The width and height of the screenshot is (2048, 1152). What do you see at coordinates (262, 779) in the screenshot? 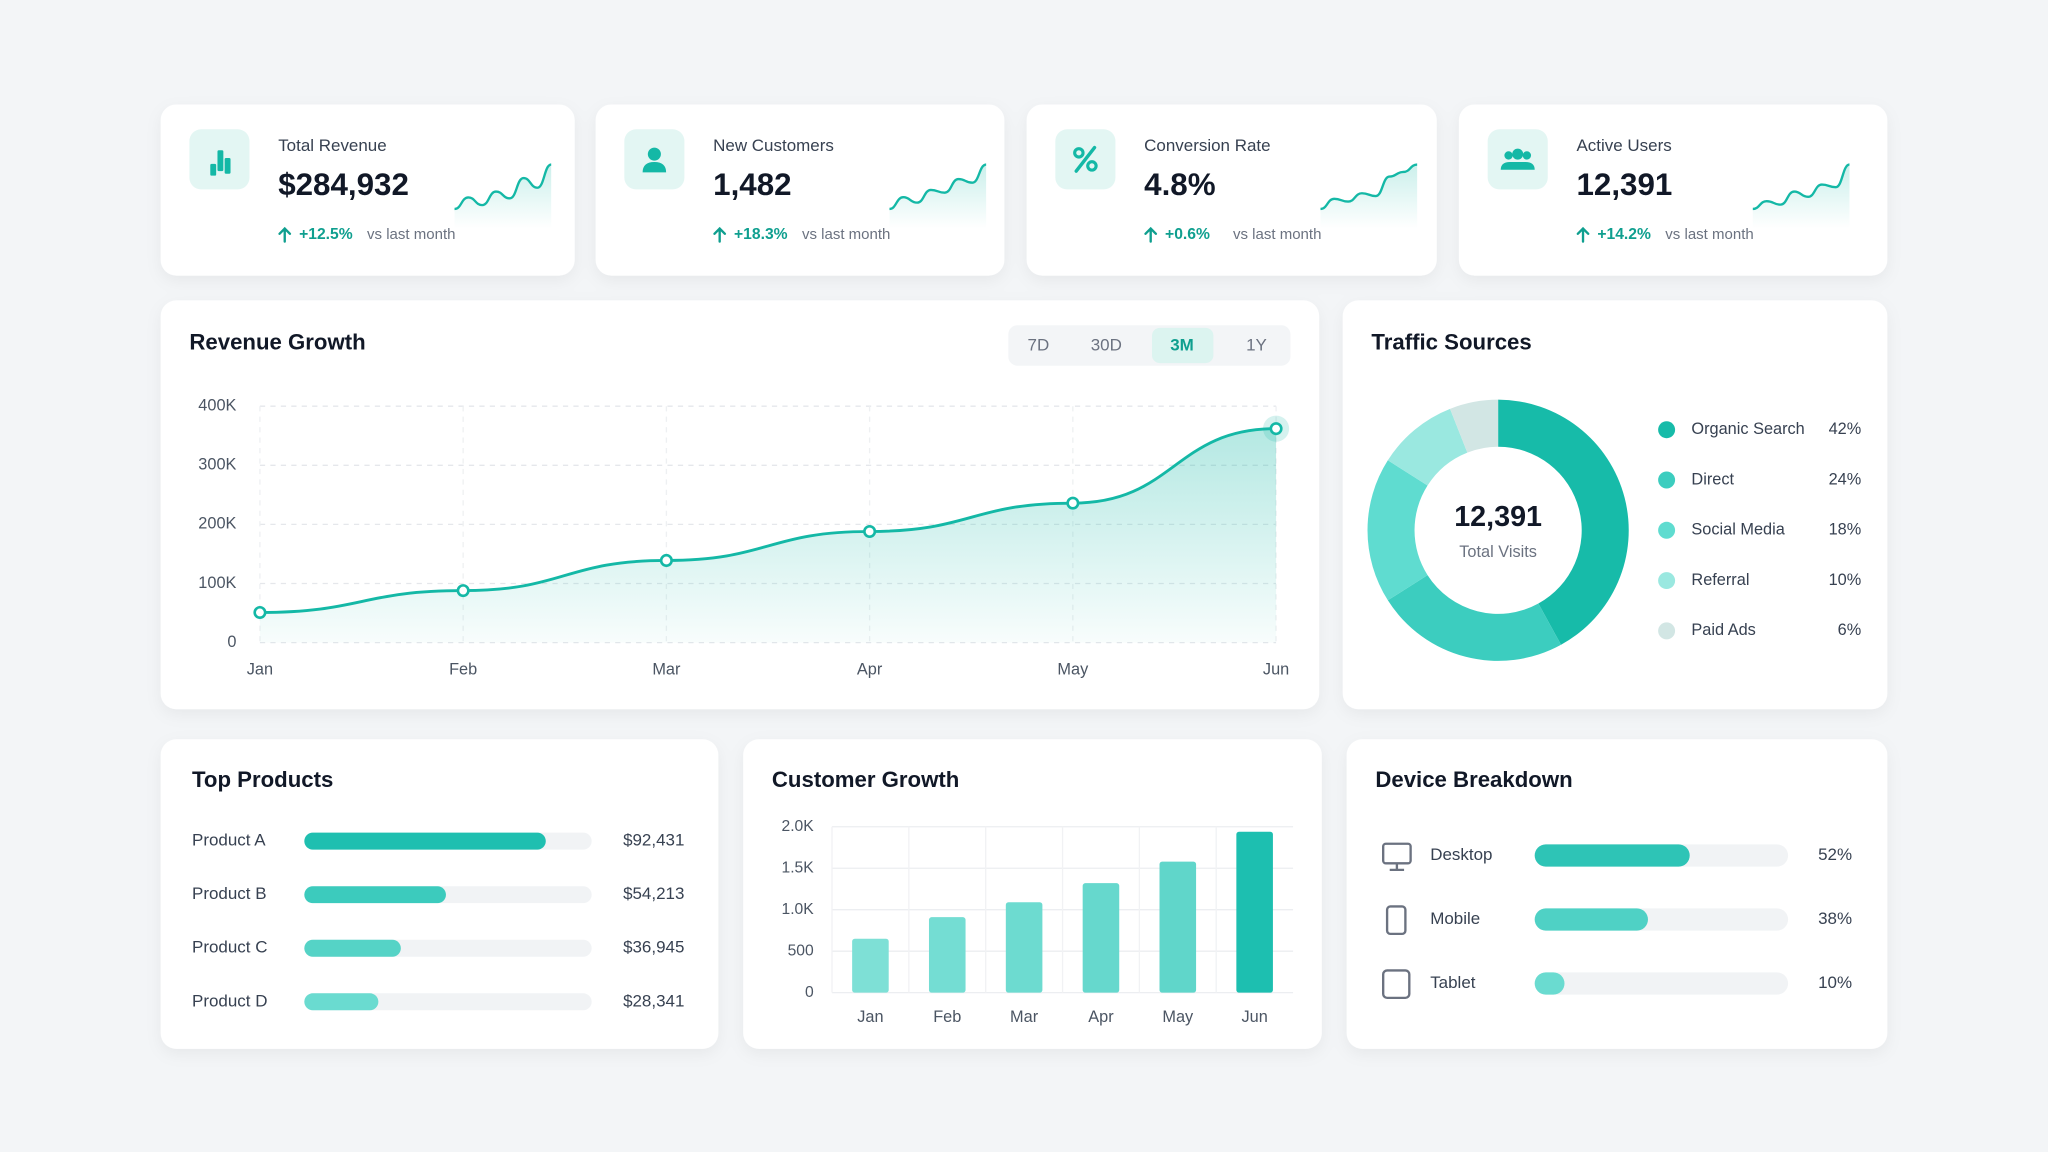
I see `chart-title: Top Products` at bounding box center [262, 779].